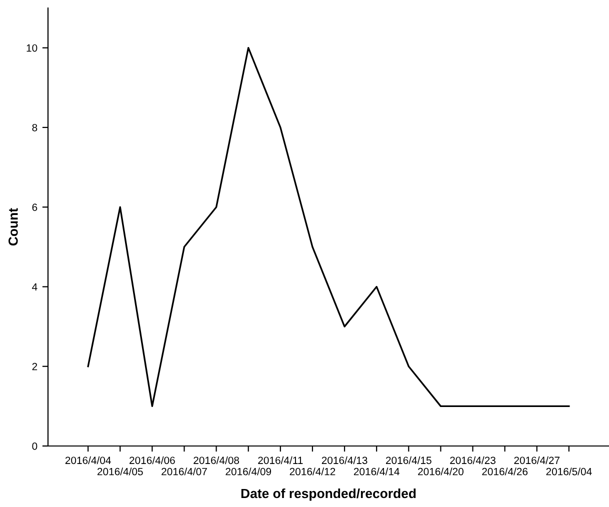 This screenshot has width=609, height=507. What do you see at coordinates (120, 472) in the screenshot?
I see `x-tick-label: 2016/4/05` at bounding box center [120, 472].